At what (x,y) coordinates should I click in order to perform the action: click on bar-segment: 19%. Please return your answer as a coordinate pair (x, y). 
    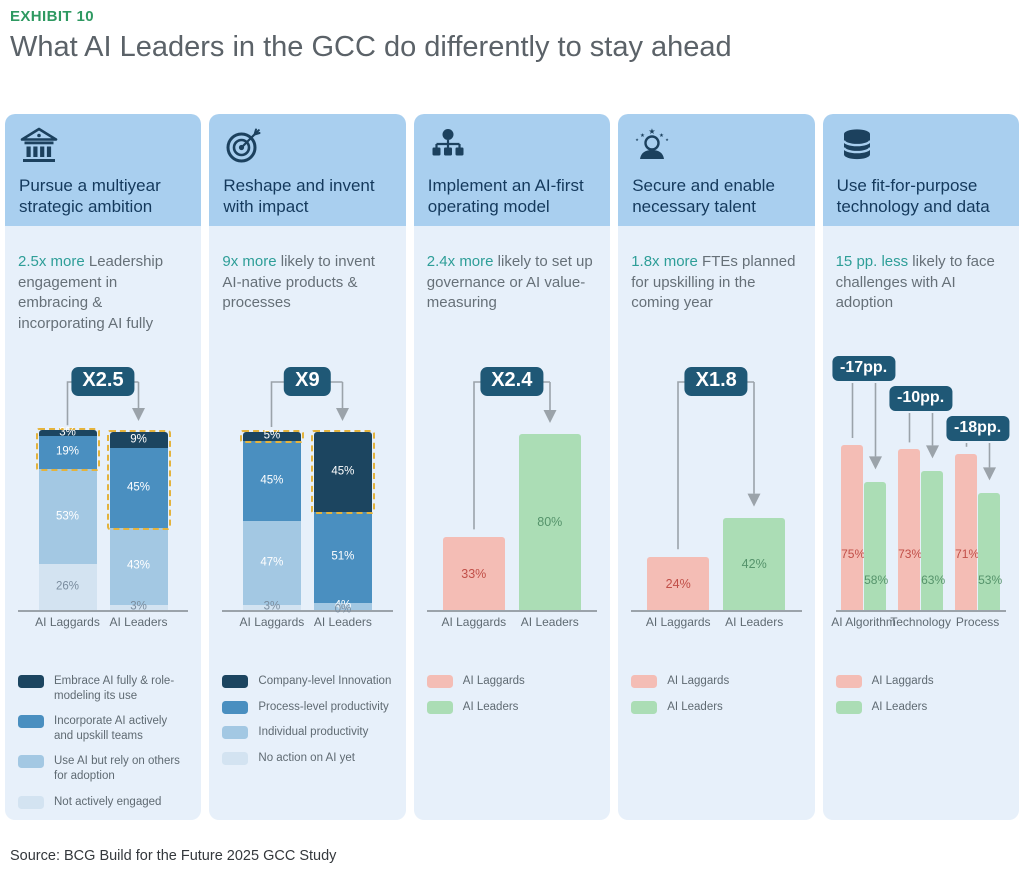
    Looking at the image, I should click on (67, 452).